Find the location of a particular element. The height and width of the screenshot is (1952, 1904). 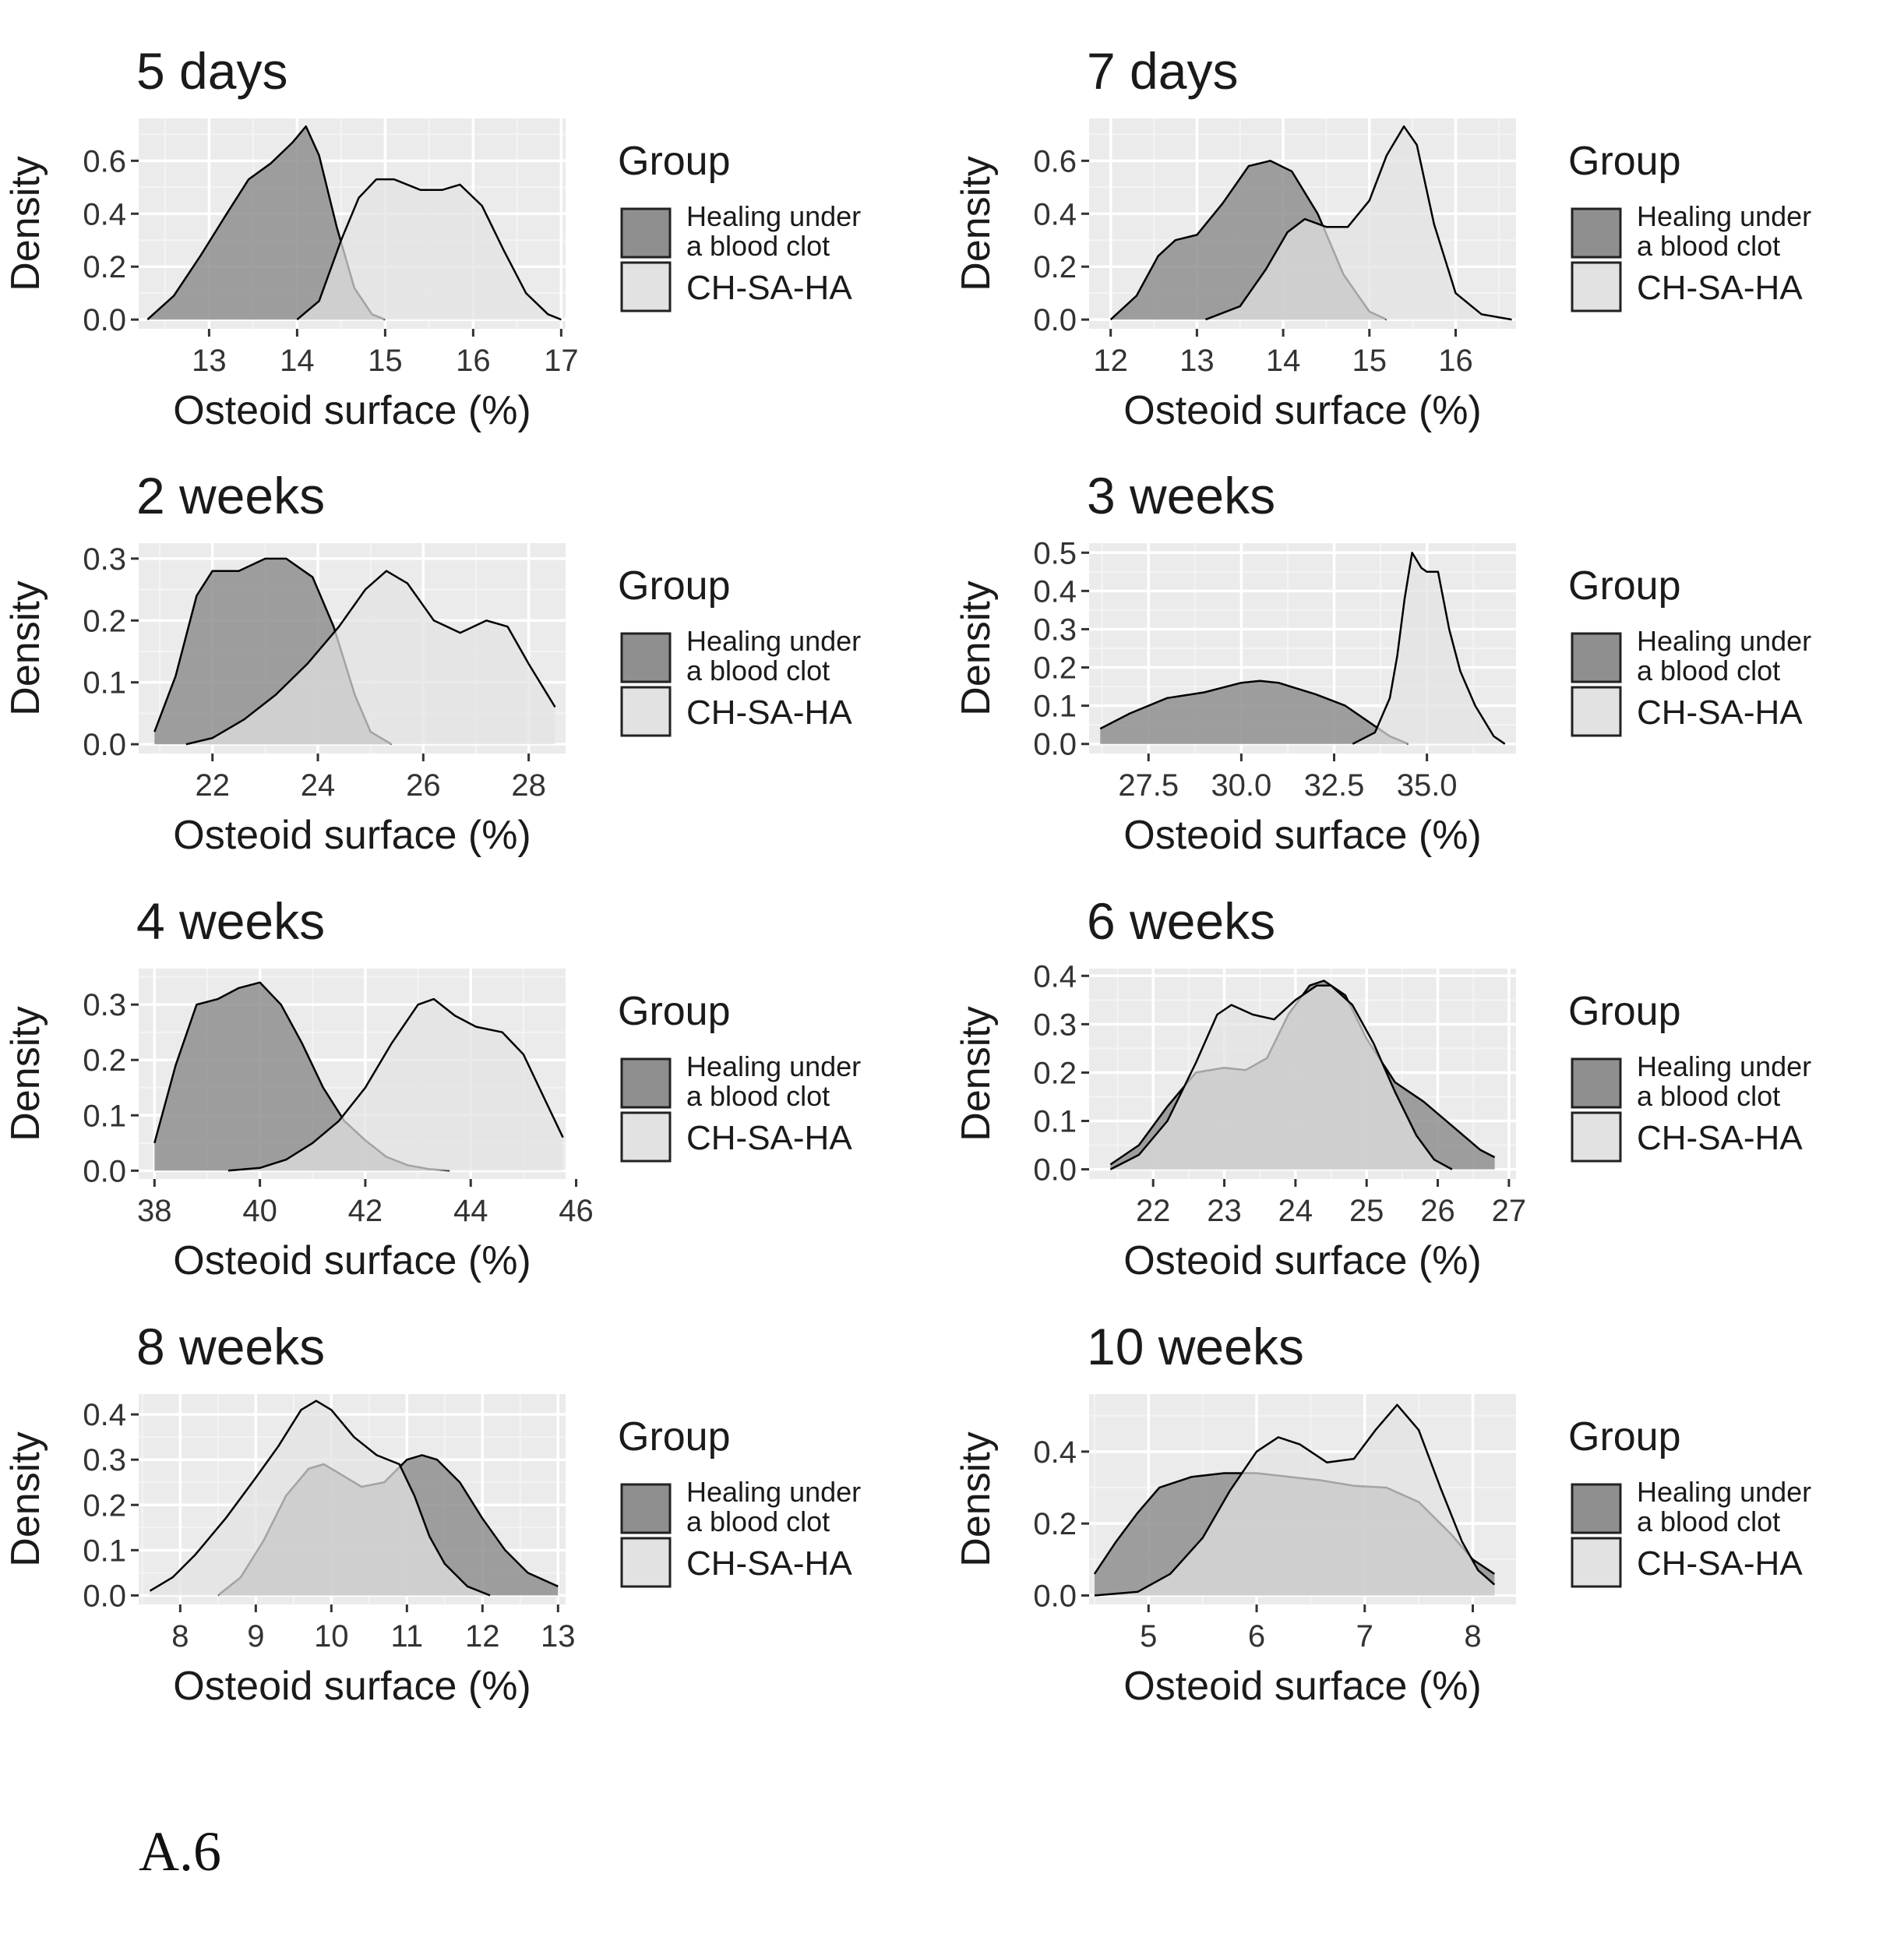

x-tick-label: 10 is located at coordinates (331, 1636).